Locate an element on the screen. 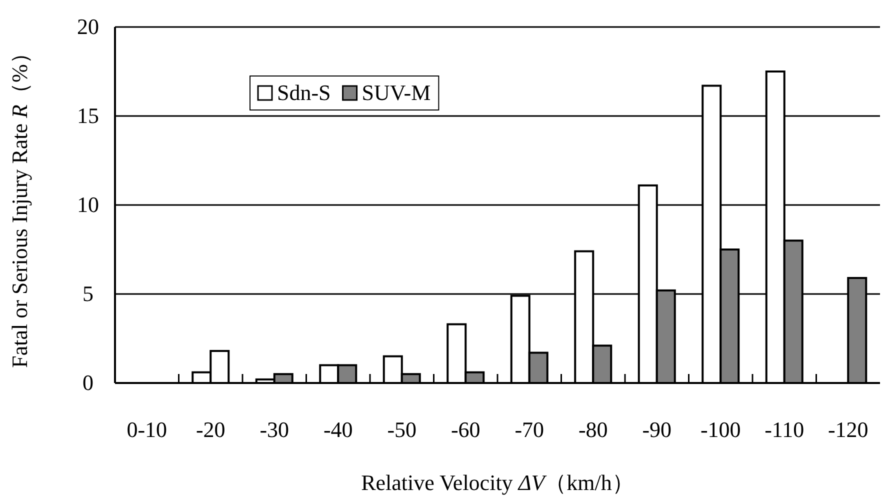  y-axis-title: Fatal or Serious Injury Rate R（%） is located at coordinates (19, 205).